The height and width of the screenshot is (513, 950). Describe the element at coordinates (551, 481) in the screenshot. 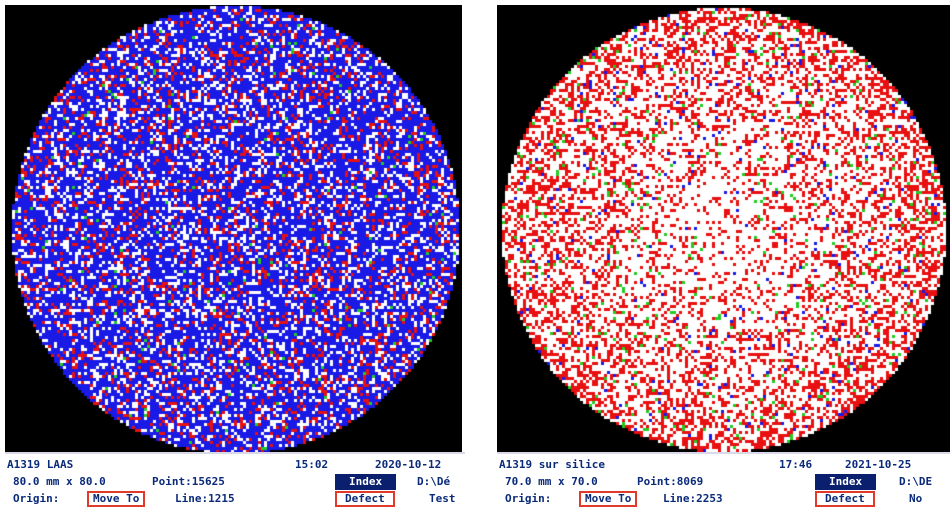

I see `scan-size: 70.0 mm x 70.0` at that location.